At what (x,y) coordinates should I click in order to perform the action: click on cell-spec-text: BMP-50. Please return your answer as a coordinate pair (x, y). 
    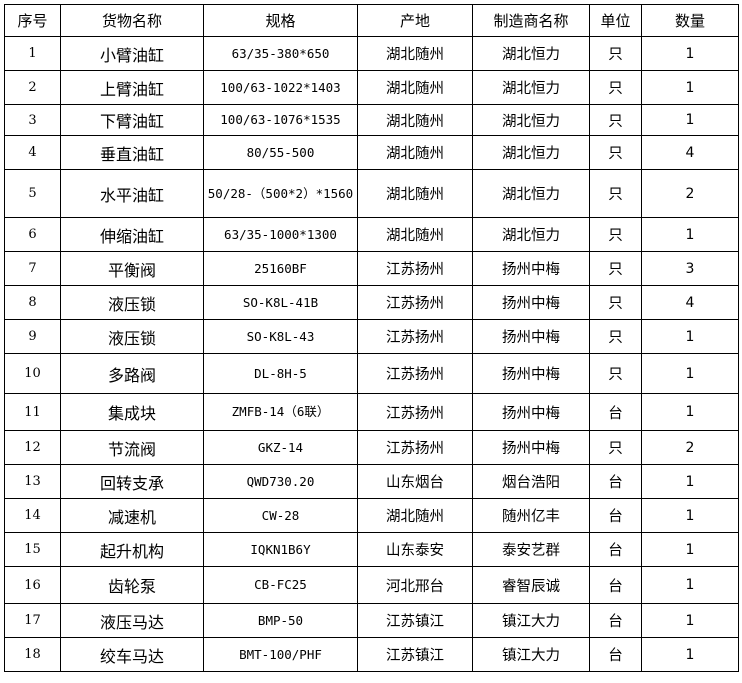
    Looking at the image, I should click on (280, 620).